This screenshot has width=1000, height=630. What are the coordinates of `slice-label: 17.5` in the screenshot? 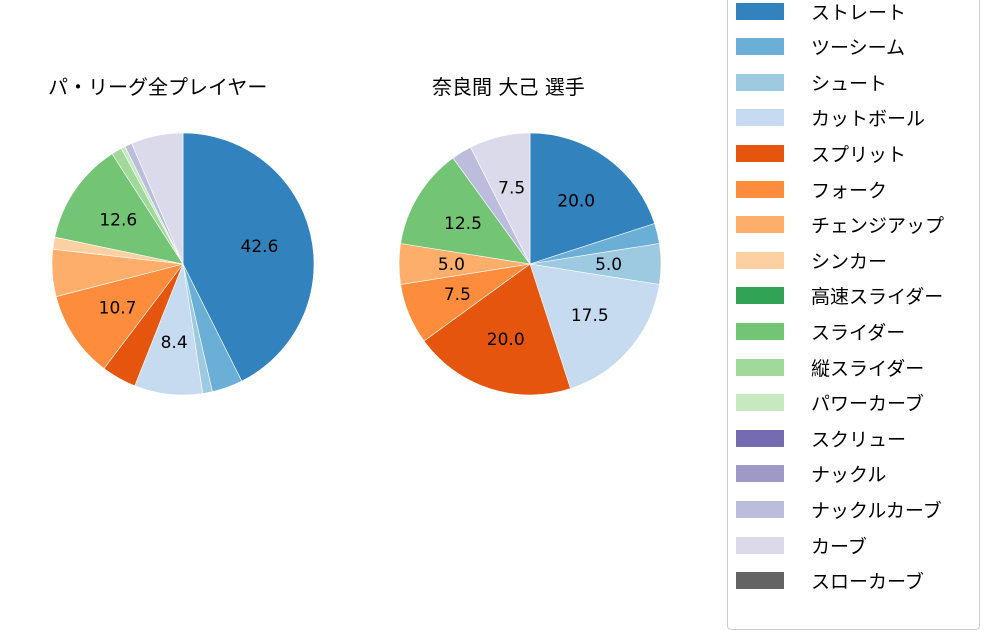 It's located at (590, 316).